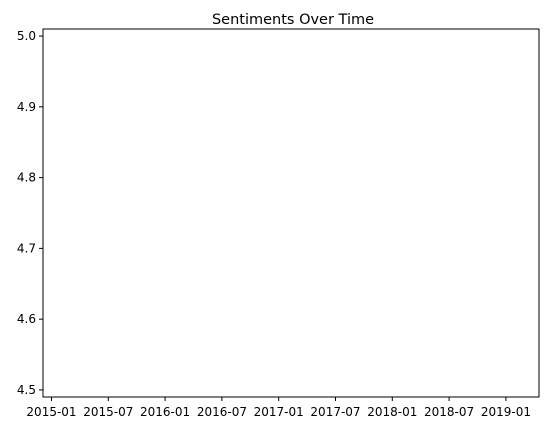 This screenshot has width=551, height=432. Describe the element at coordinates (449, 412) in the screenshot. I see `x-tick-label: 2018-07` at that location.